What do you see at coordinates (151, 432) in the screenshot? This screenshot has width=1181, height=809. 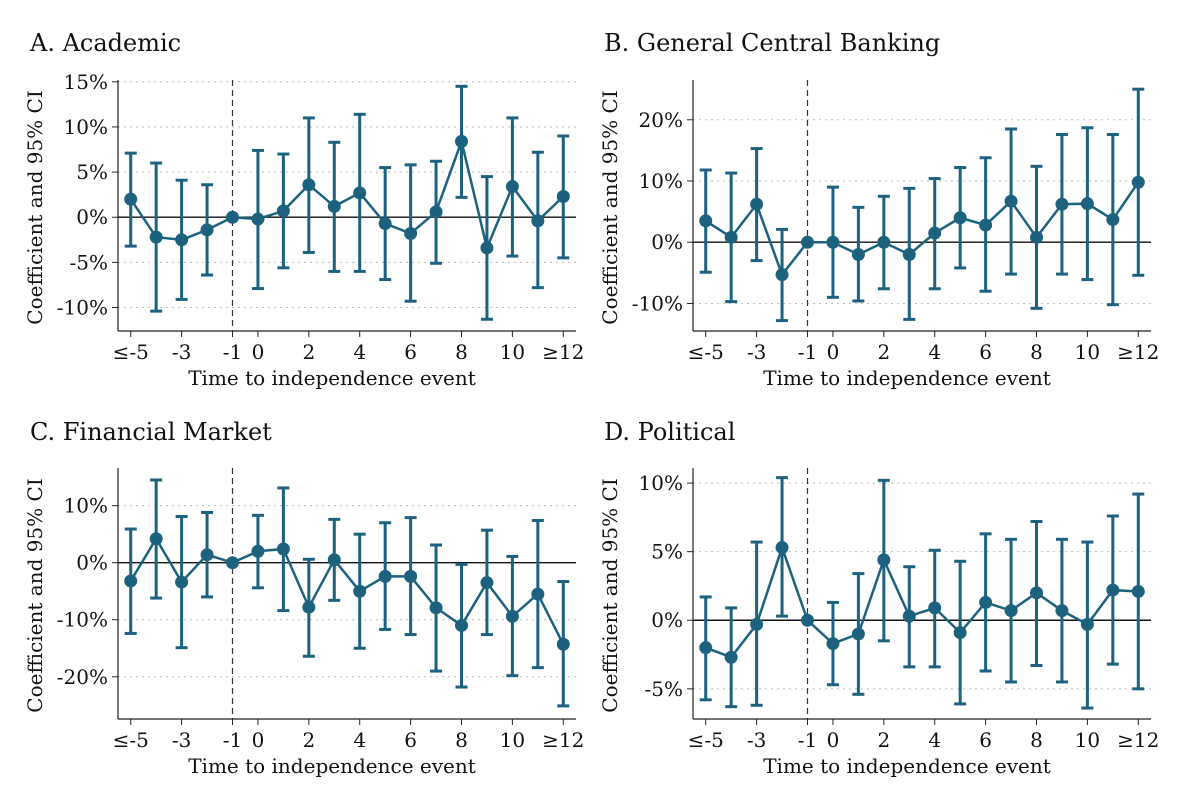 I see `panel-title: C. Financial Market` at bounding box center [151, 432].